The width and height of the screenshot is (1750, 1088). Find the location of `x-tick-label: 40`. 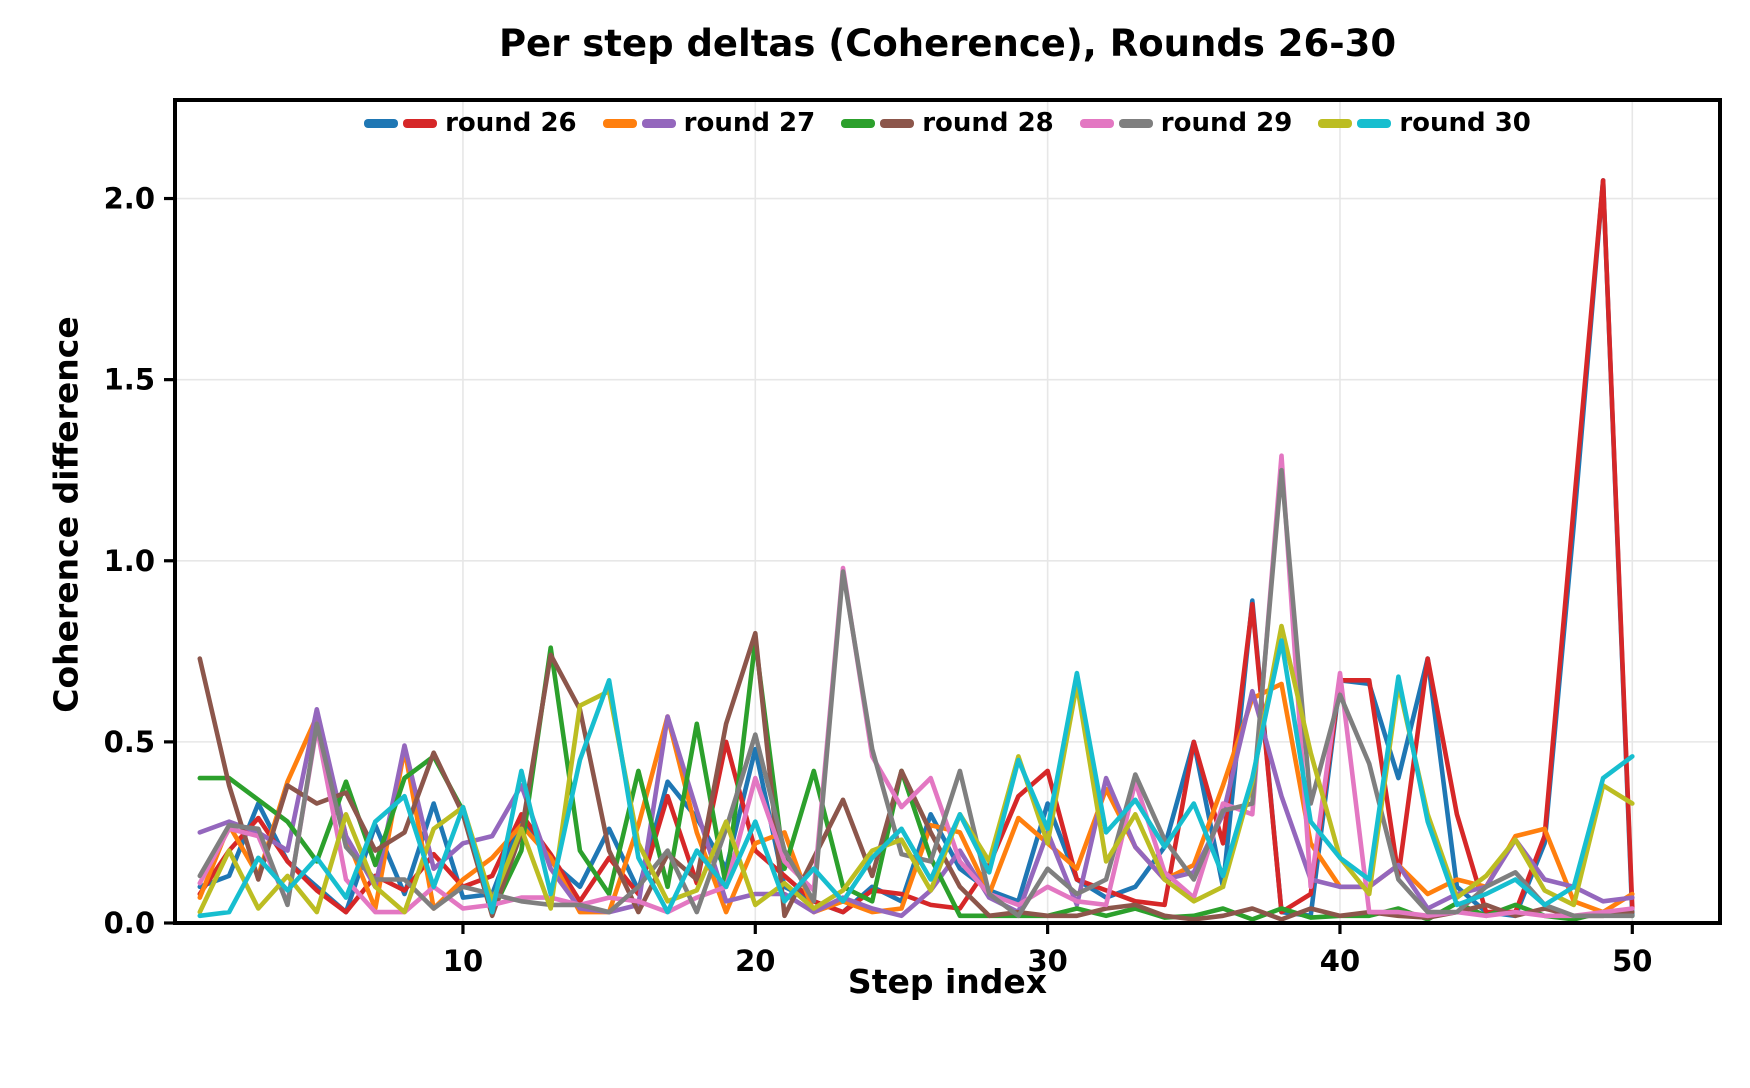

x-tick-label: 40 is located at coordinates (1340, 961).